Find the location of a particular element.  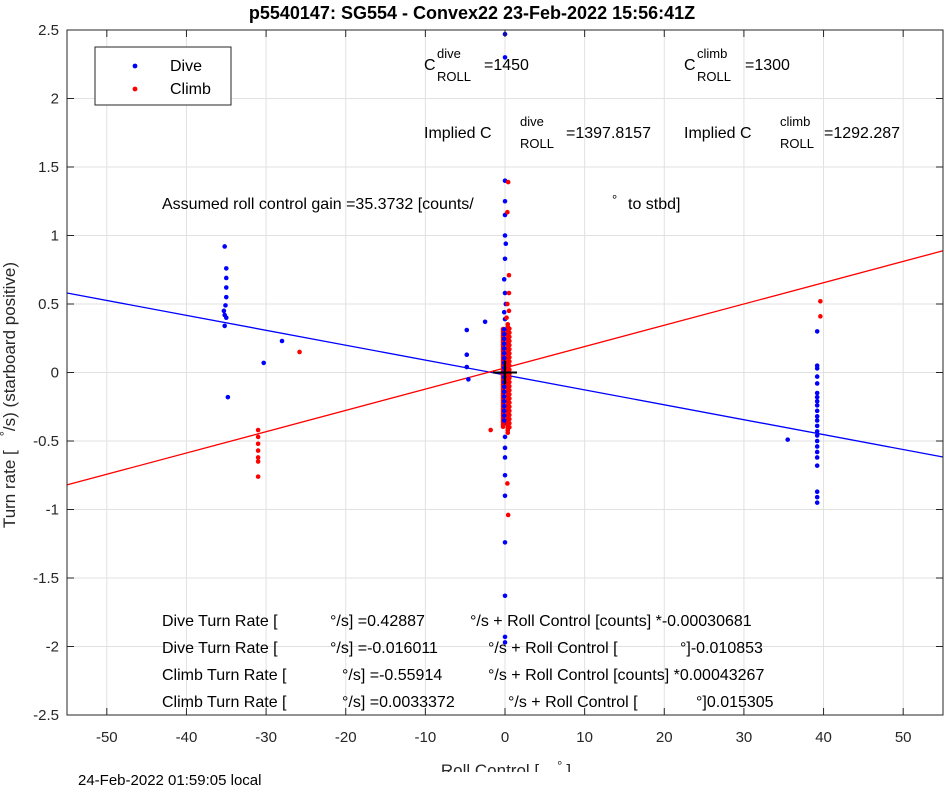

x-axis-label: Roll Control [°] is located at coordinates (506, 765).